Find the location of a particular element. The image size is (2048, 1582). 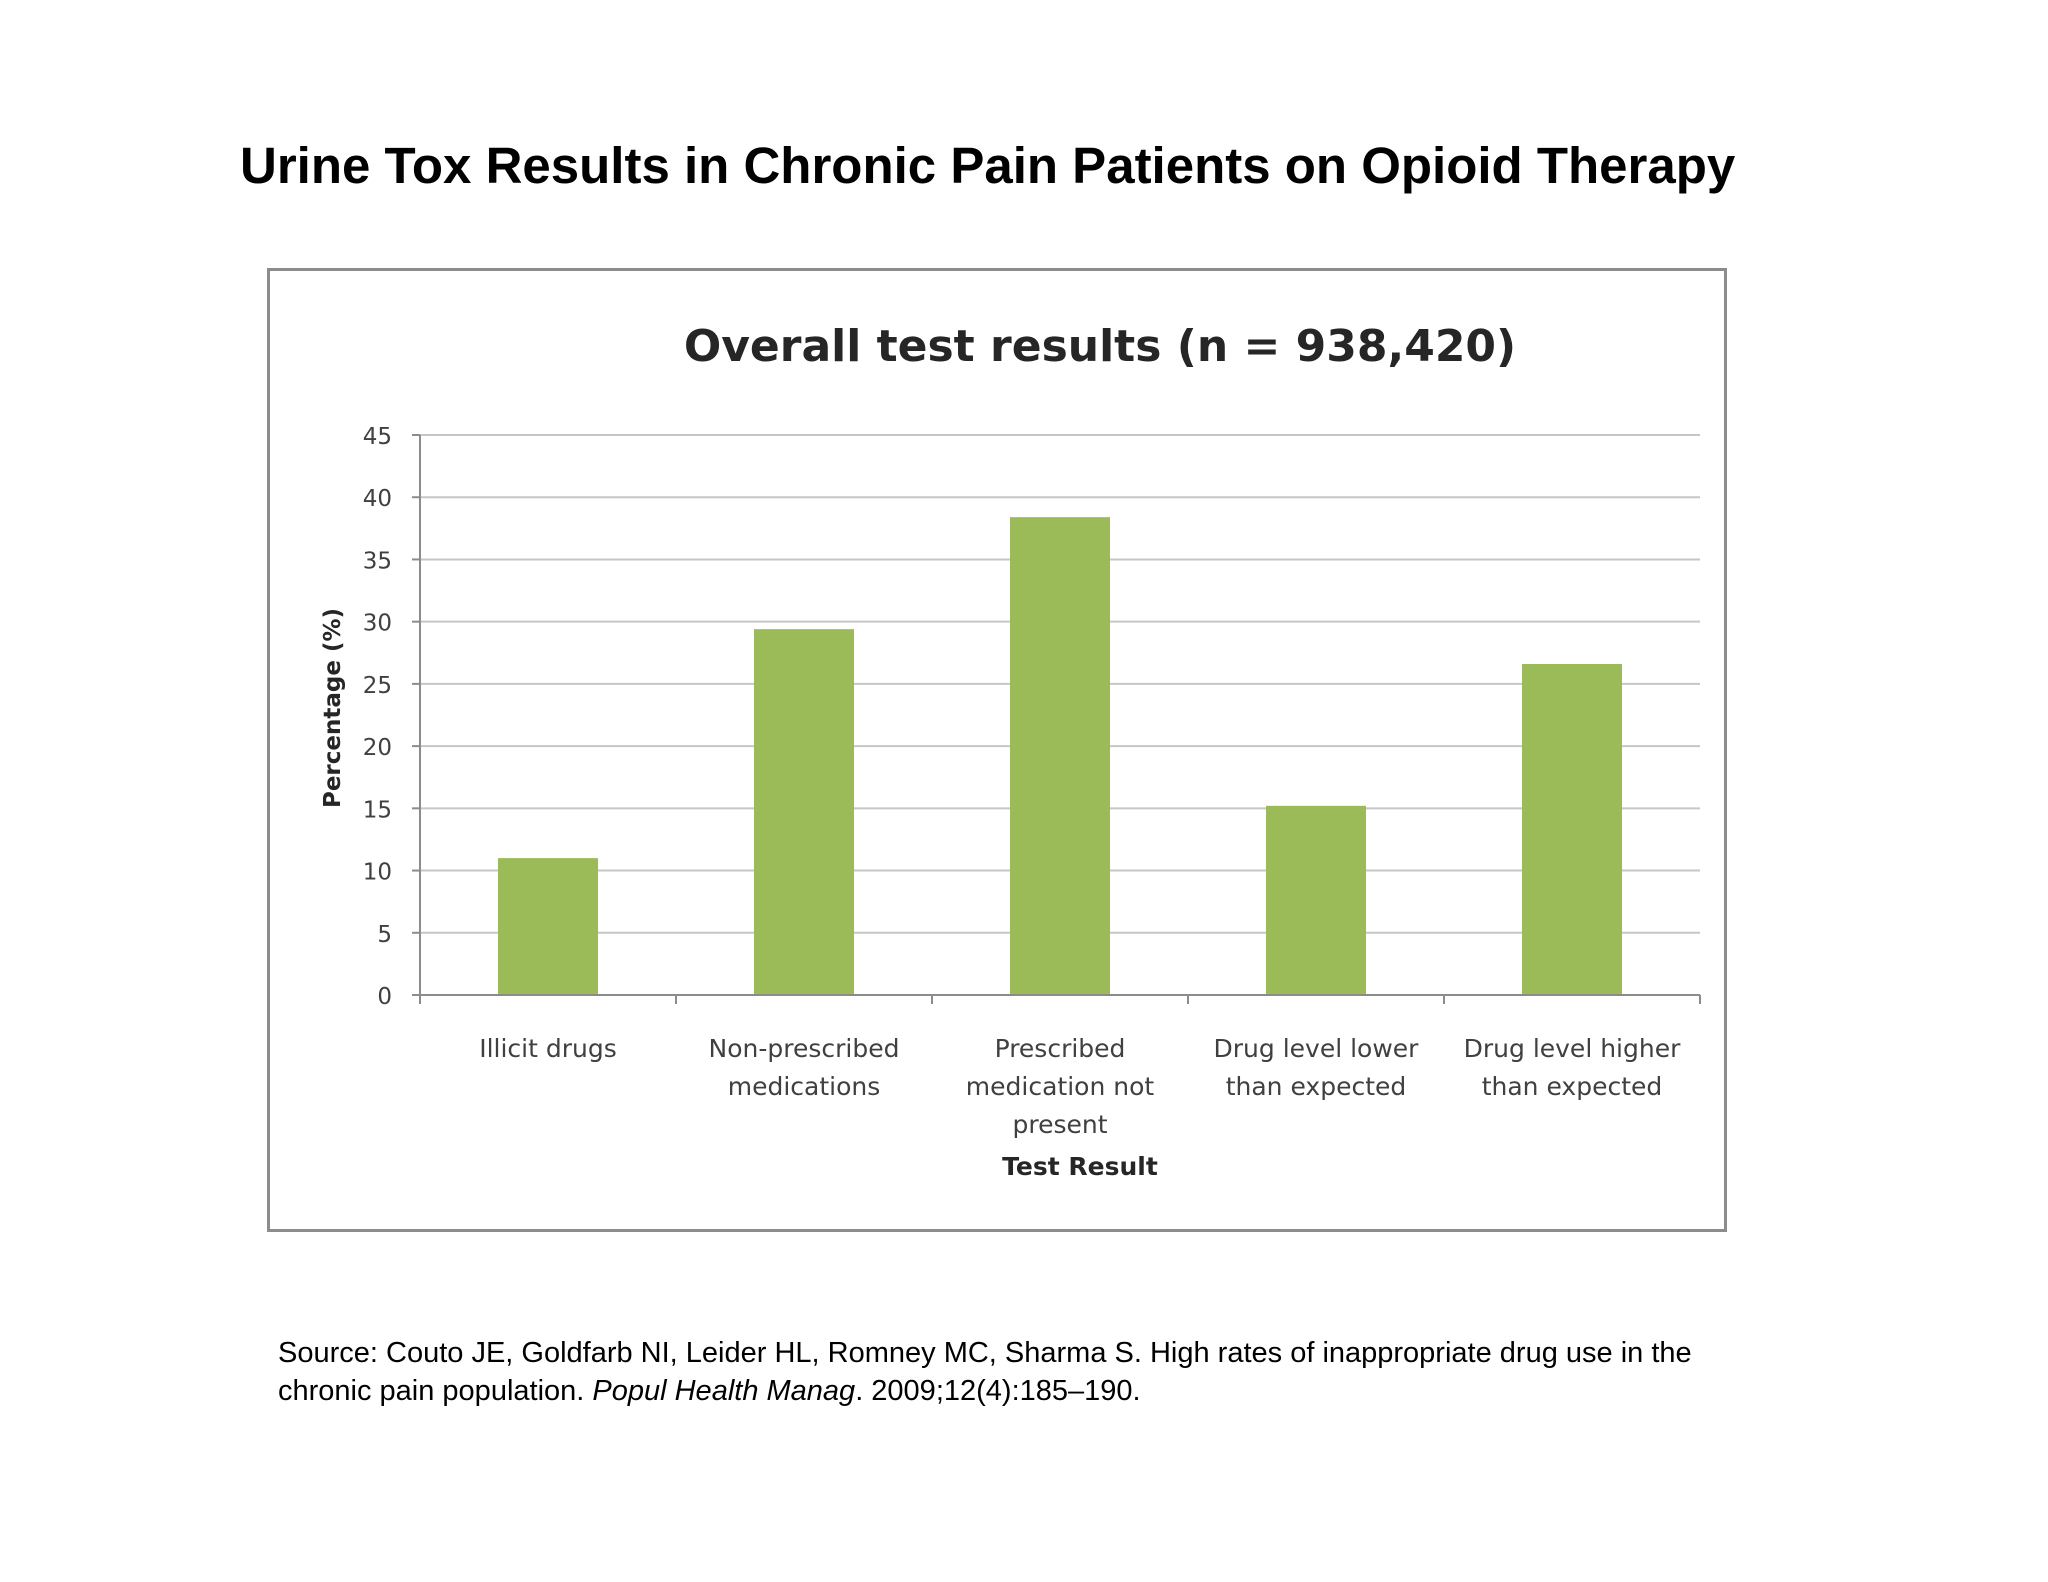

y-tick-label: 35 is located at coordinates (377, 561).